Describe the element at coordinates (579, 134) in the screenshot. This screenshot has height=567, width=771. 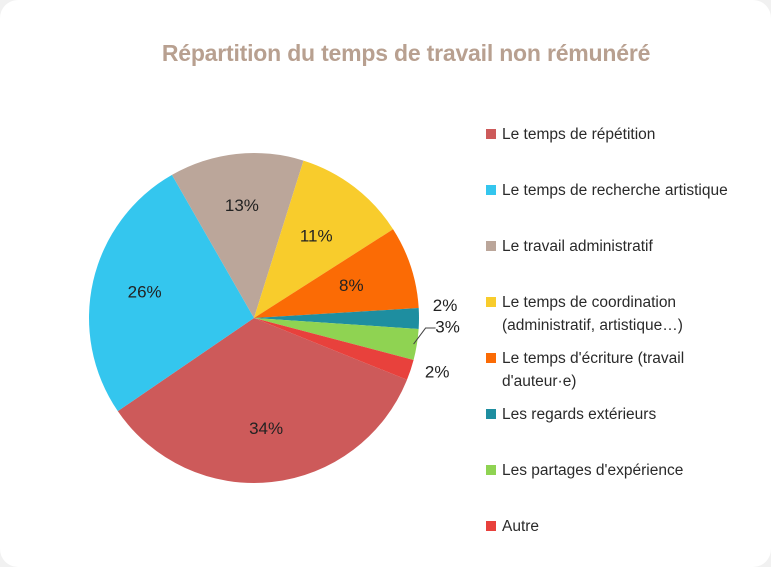
I see `legend-label: Le temps de répétition` at that location.